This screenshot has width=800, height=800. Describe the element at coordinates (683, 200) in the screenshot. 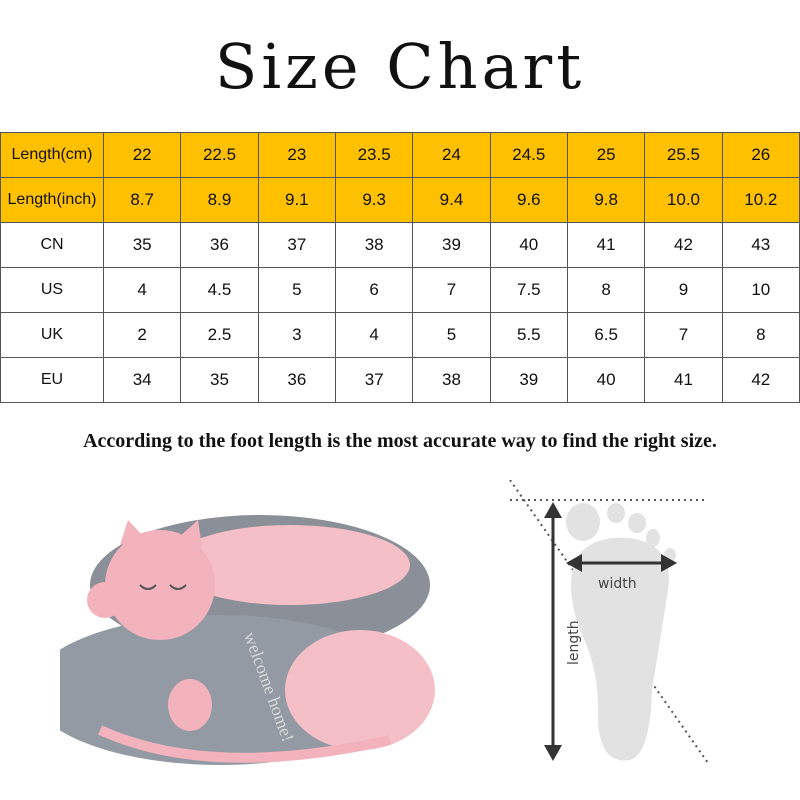

I see `table-cell: 10.0` at that location.